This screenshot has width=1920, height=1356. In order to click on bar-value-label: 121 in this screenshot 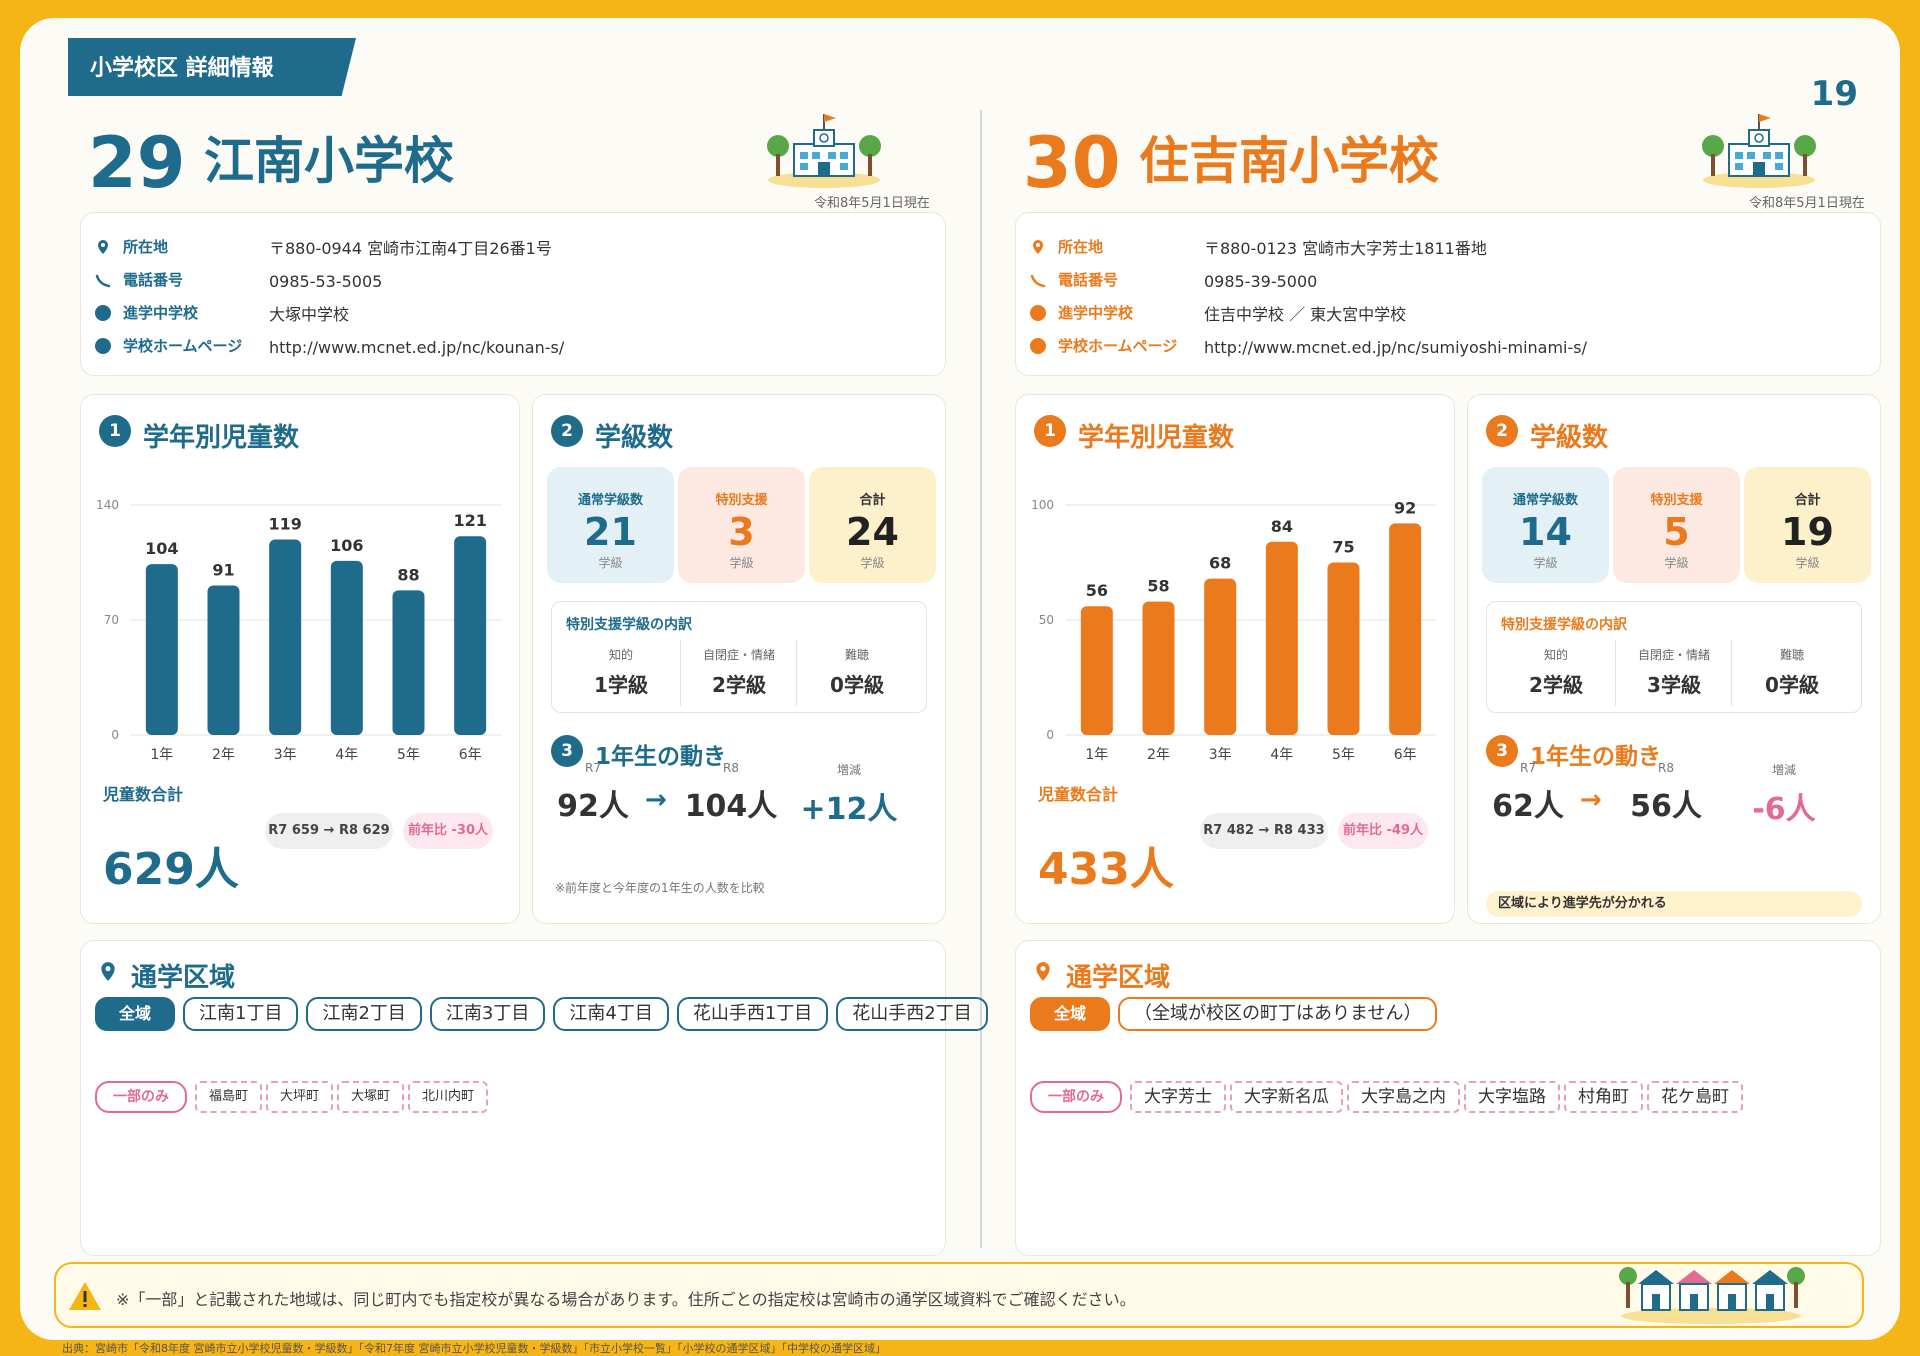, I will do `click(469, 520)`.